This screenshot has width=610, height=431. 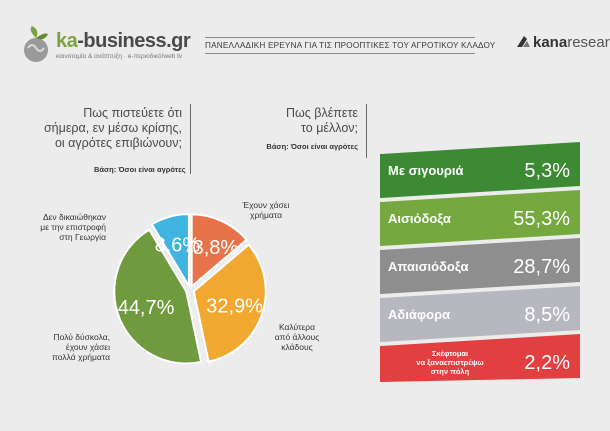 What do you see at coordinates (450, 371) in the screenshot?
I see `bar-category-label: στην πόλη` at bounding box center [450, 371].